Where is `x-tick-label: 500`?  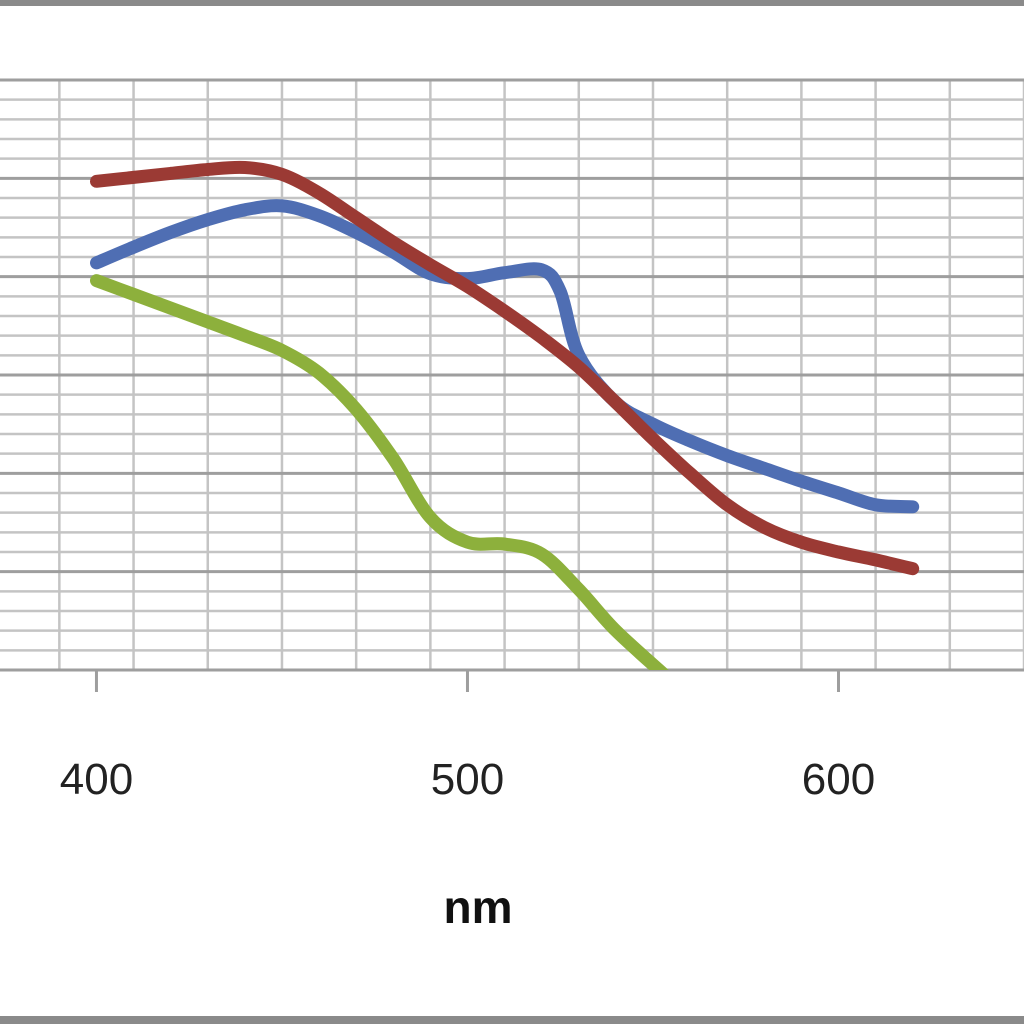 x-tick-label: 500 is located at coordinates (467, 779).